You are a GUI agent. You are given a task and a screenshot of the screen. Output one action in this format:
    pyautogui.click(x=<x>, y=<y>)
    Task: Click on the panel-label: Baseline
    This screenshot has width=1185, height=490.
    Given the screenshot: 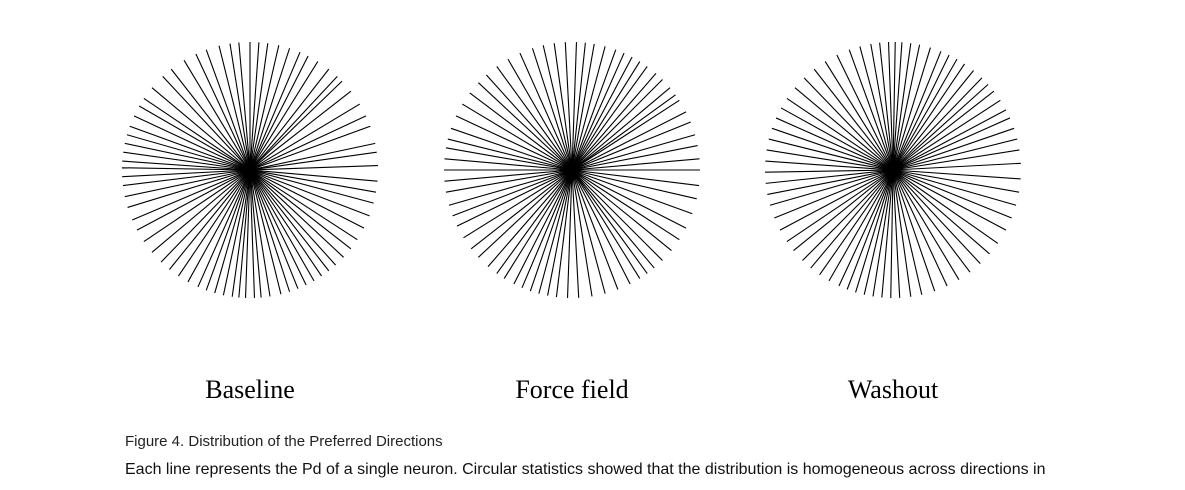 What is the action you would take?
    pyautogui.click(x=250, y=389)
    